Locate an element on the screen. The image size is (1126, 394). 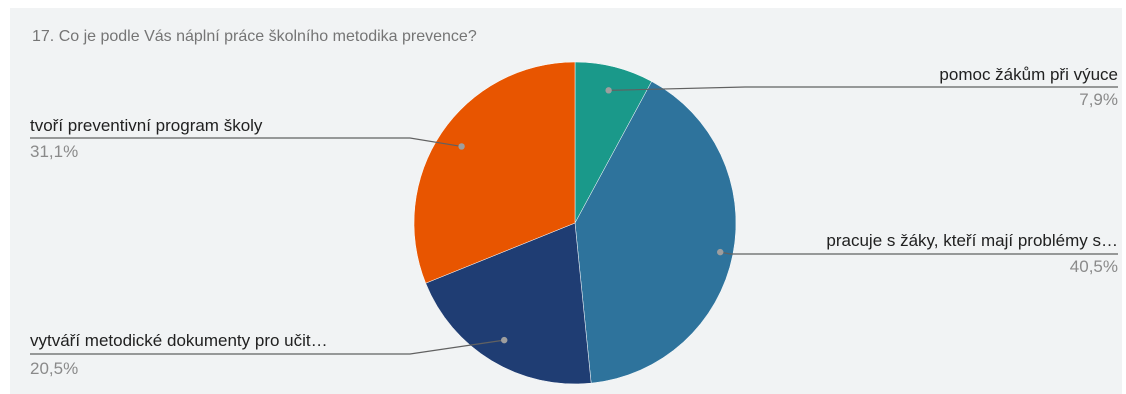
slice-label: tvoří preventivní program školy is located at coordinates (146, 125).